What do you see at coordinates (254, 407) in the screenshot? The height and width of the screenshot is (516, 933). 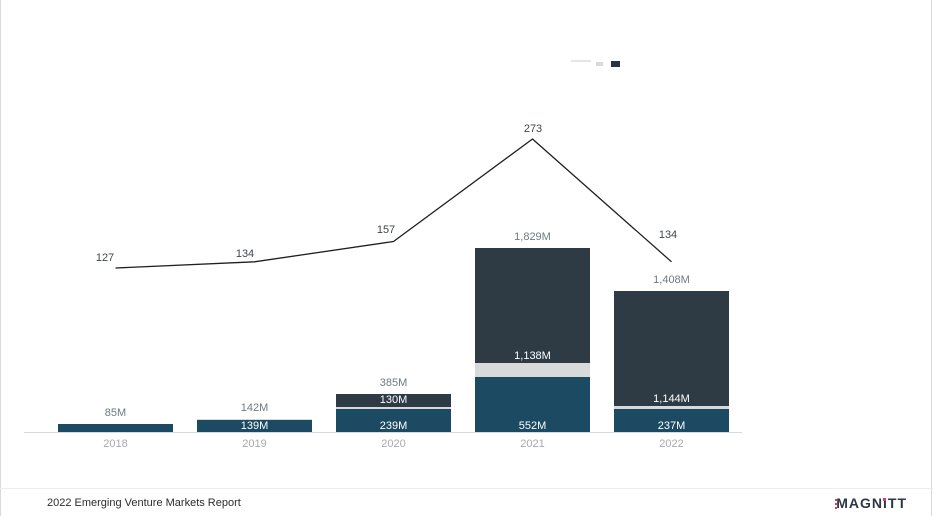 I see `bar-total-label-2019: 142M` at bounding box center [254, 407].